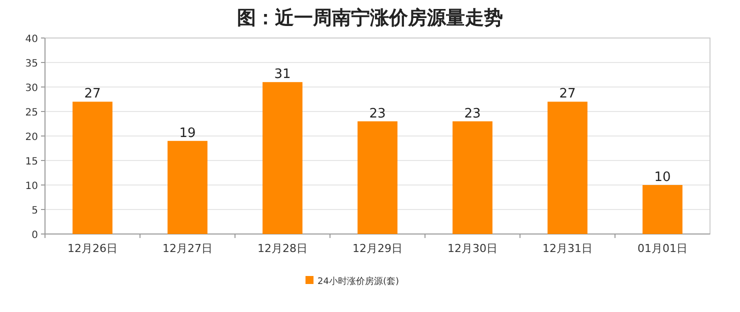 The height and width of the screenshot is (312, 740). What do you see at coordinates (377, 248) in the screenshot?
I see `x-tick-label: 12月29日` at bounding box center [377, 248].